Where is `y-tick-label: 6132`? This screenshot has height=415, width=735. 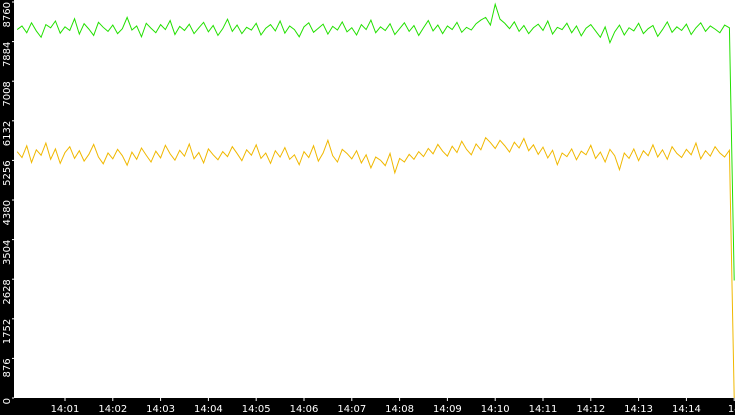 y-tick-label: 6132 is located at coordinates (7, 133).